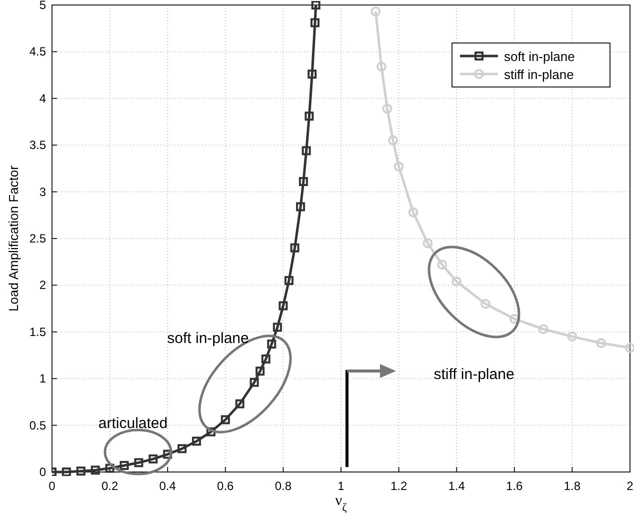 The height and width of the screenshot is (519, 643). Describe the element at coordinates (399, 486) in the screenshot. I see `x-tick-label: 1.2` at that location.